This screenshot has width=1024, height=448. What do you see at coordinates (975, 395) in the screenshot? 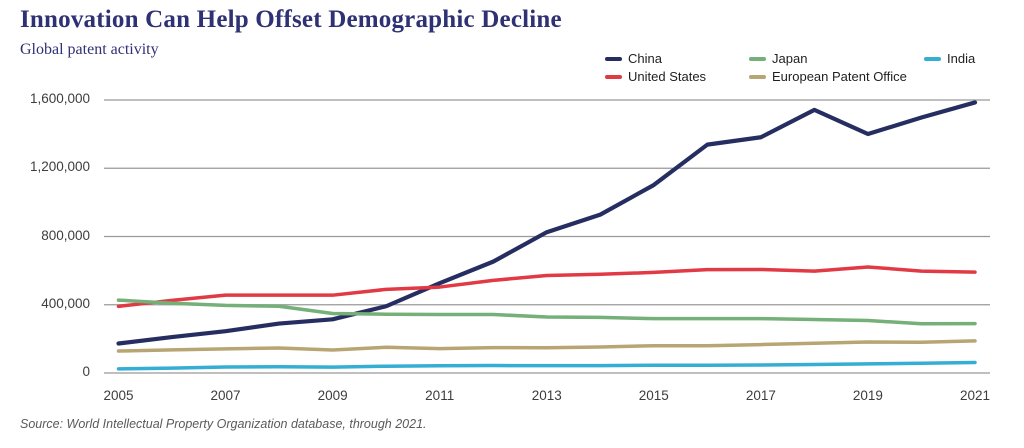
I see `x-tick-label: 2021` at bounding box center [975, 395].